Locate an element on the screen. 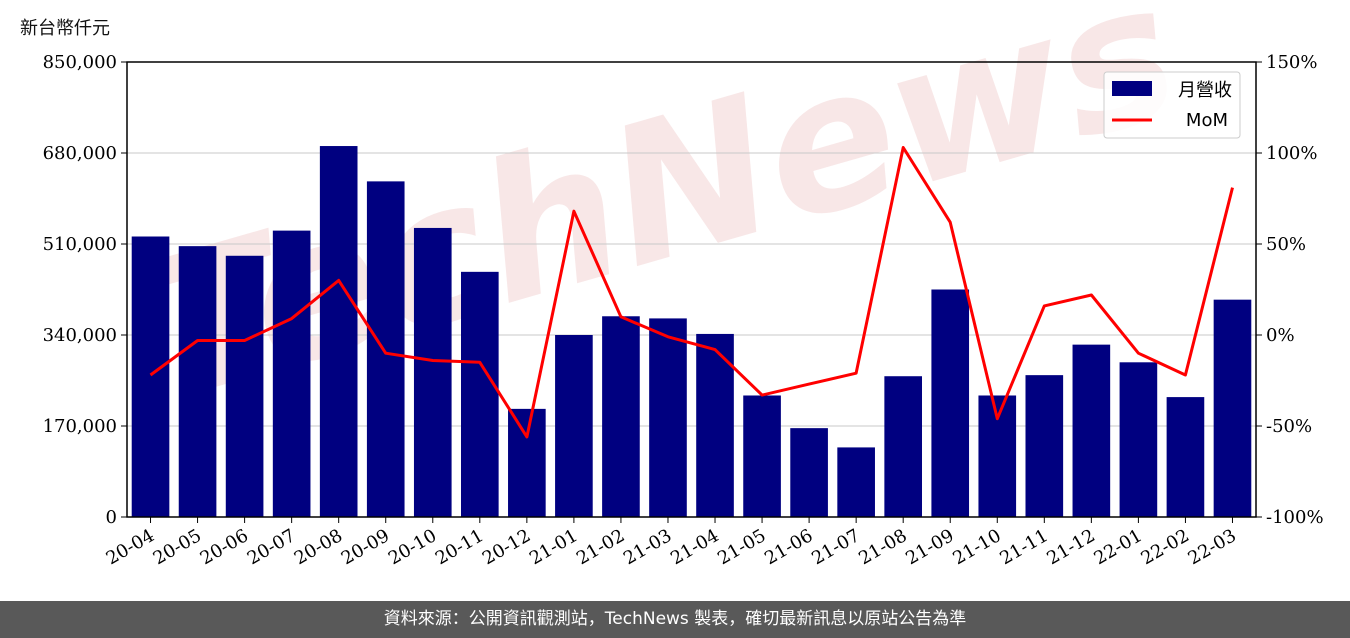 The image size is (1350, 638). x-axis-tick-label: 21-01 is located at coordinates (553, 547).